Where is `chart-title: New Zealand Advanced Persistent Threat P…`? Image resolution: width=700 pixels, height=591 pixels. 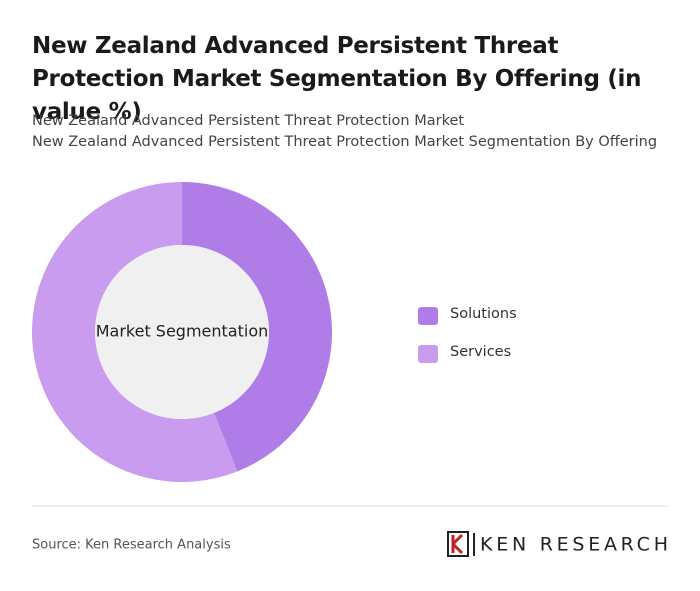 chart-title: New Zealand Advanced Persistent Threat P… is located at coordinates (337, 79).